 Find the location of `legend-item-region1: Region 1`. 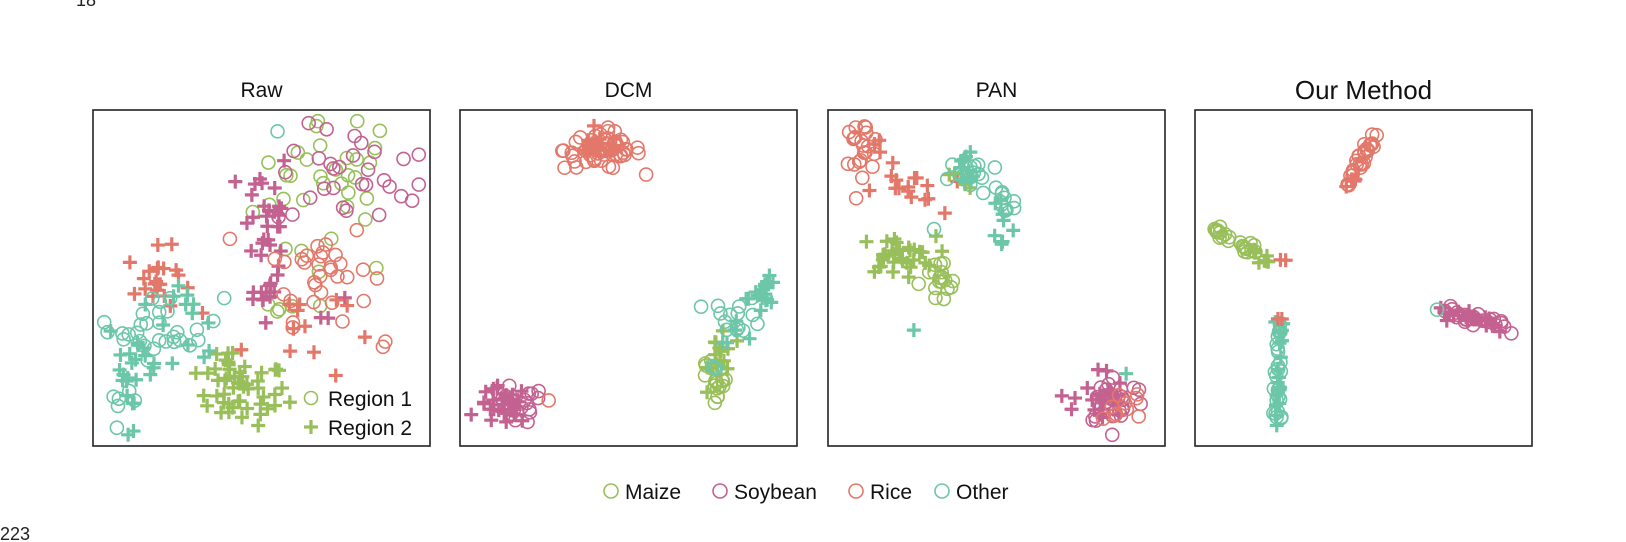

legend-item-region1: Region 1 is located at coordinates (357, 399).